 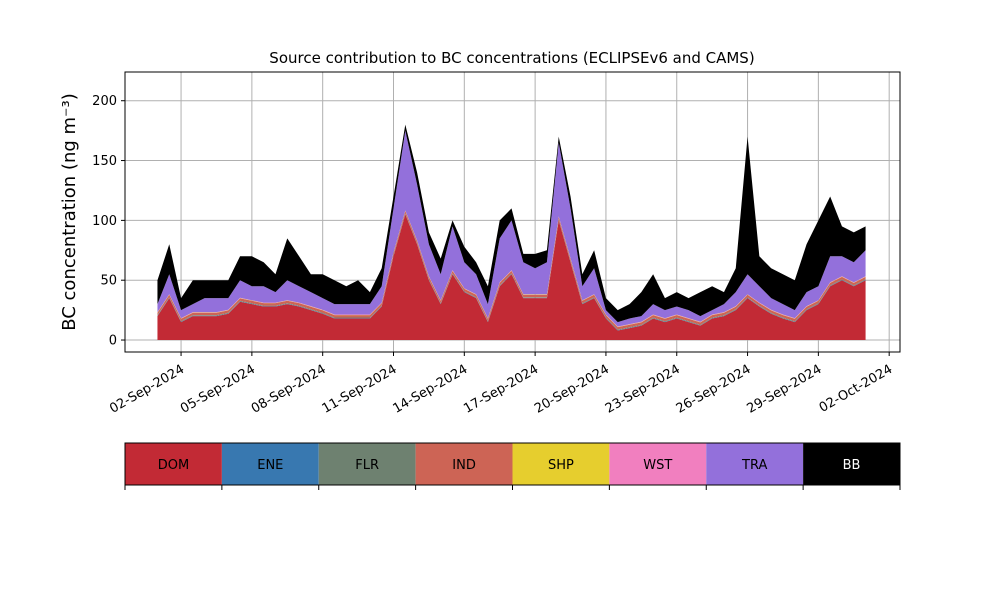 What do you see at coordinates (289, 389) in the screenshot?
I see `x-tick-label: 08-Sep-2024` at bounding box center [289, 389].